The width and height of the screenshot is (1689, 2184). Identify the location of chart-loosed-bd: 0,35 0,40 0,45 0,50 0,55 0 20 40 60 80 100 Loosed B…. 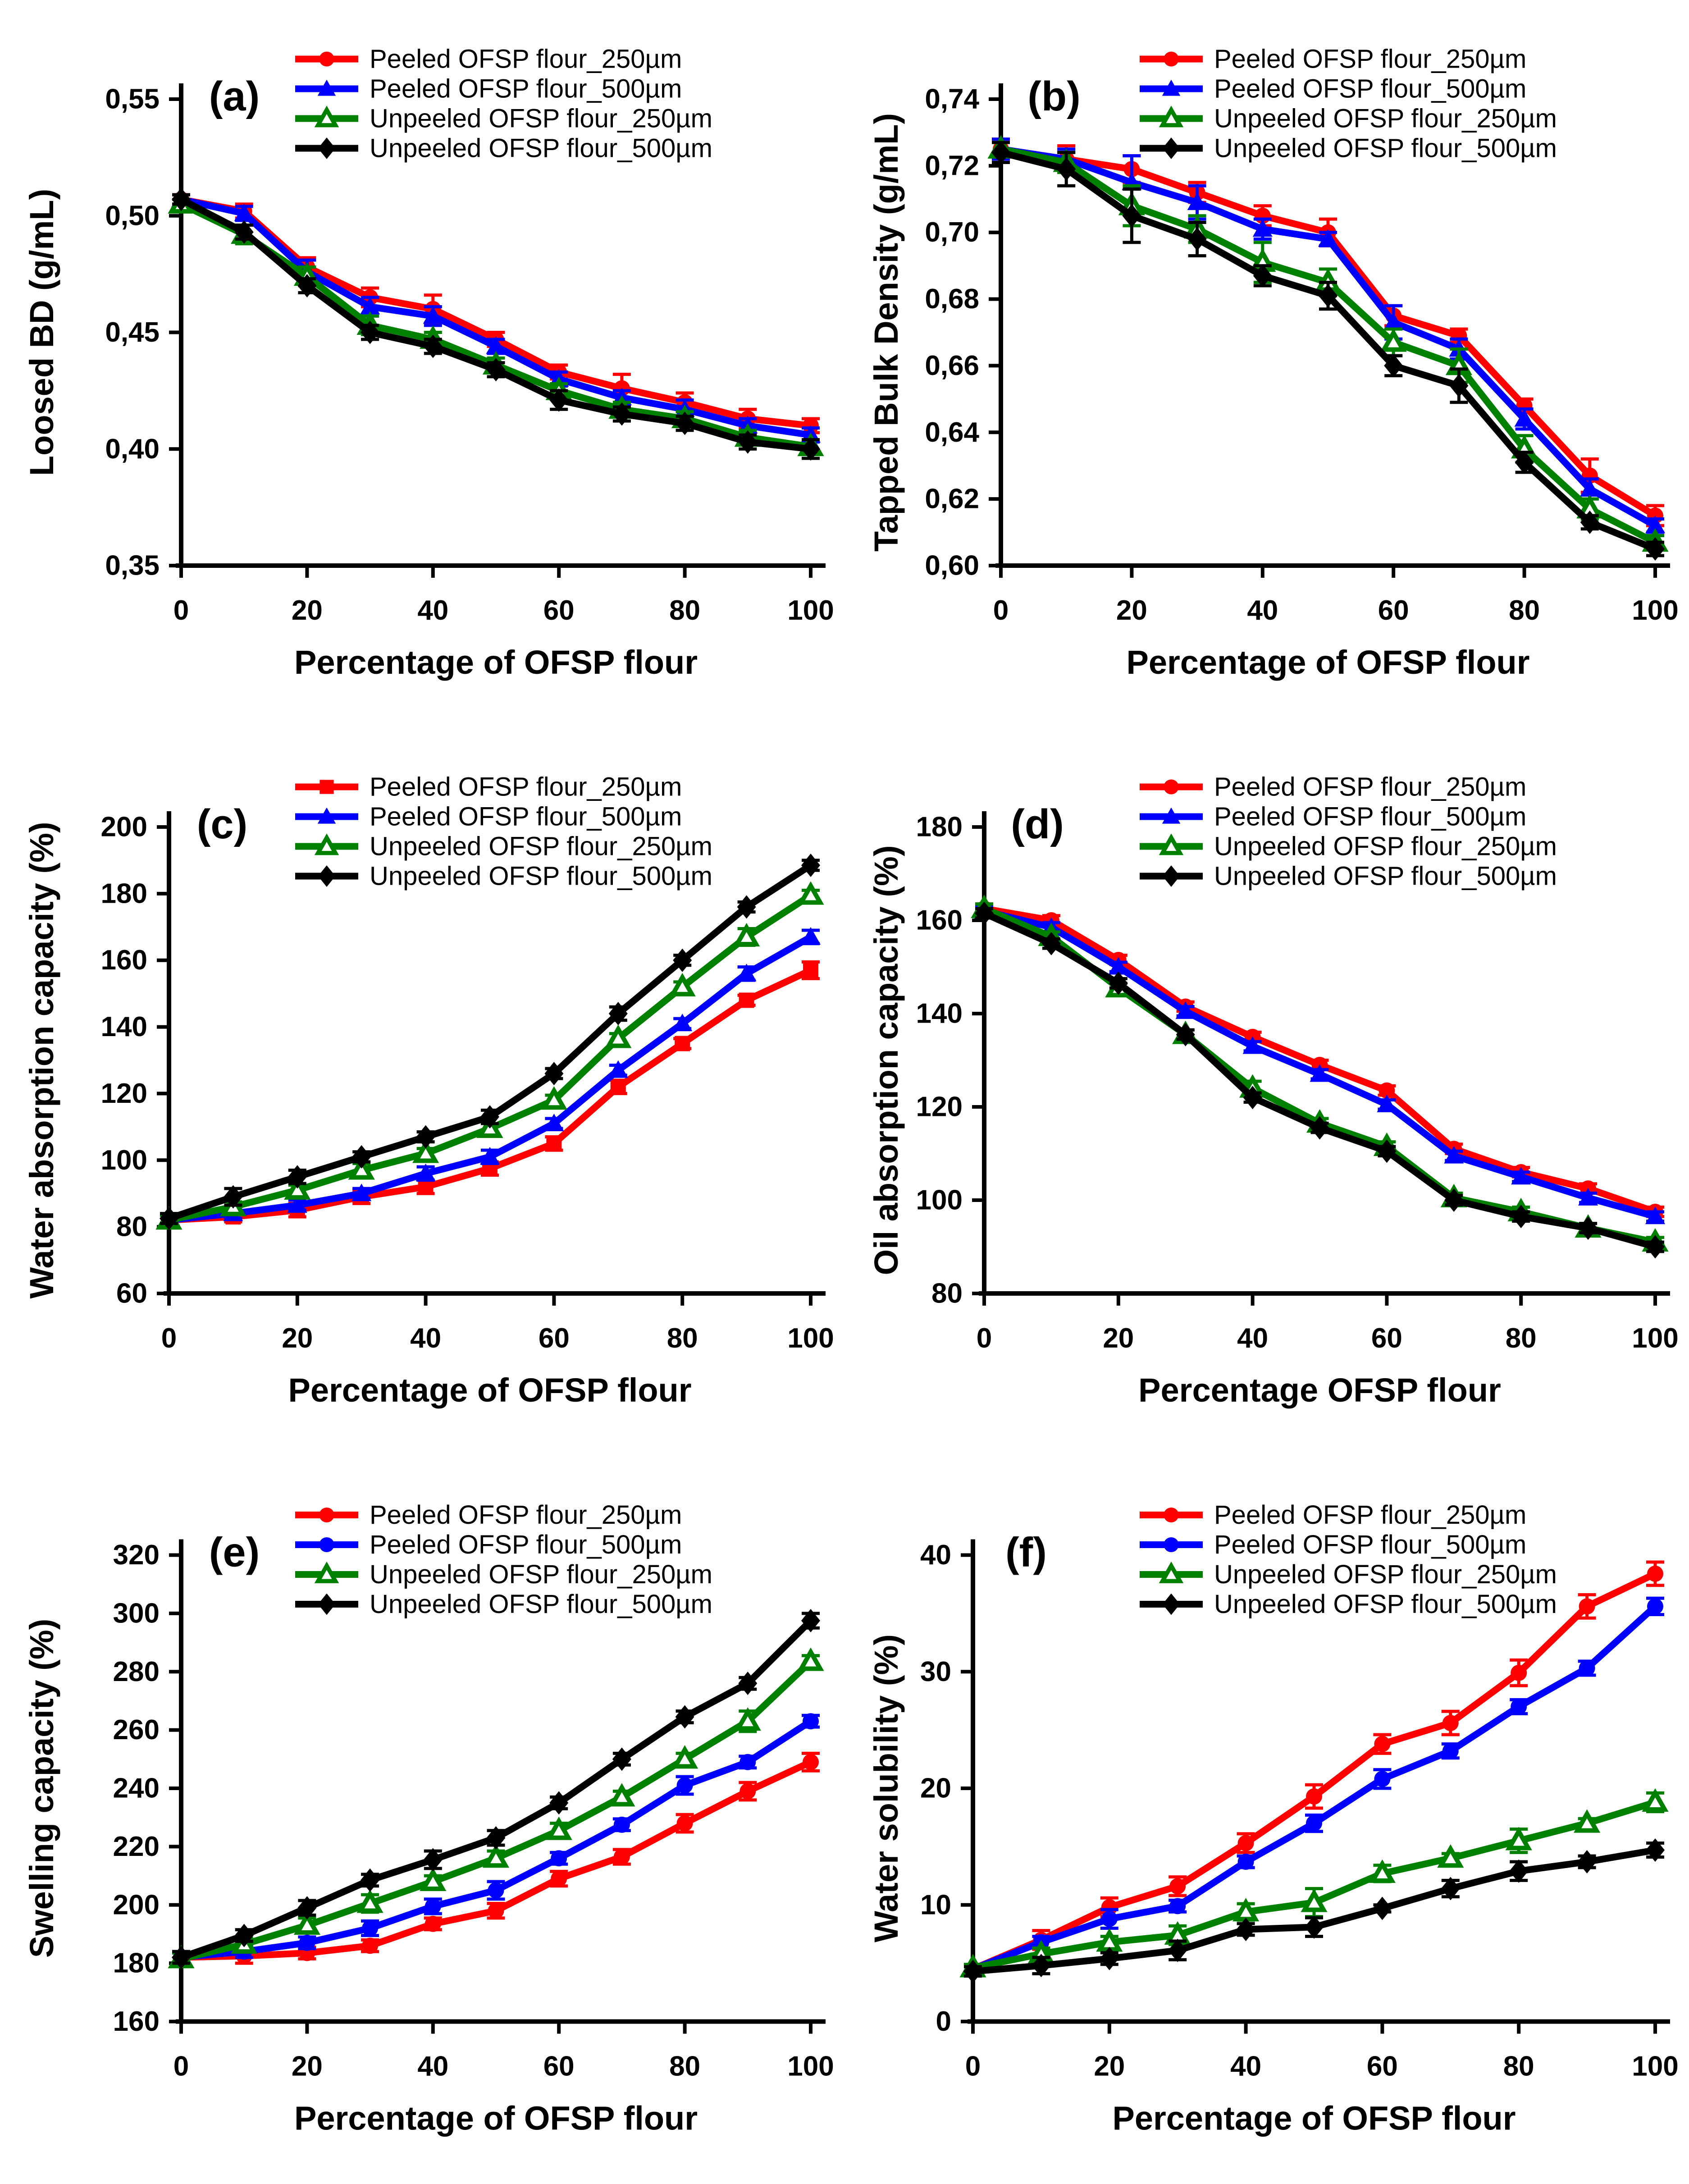
(428, 363).